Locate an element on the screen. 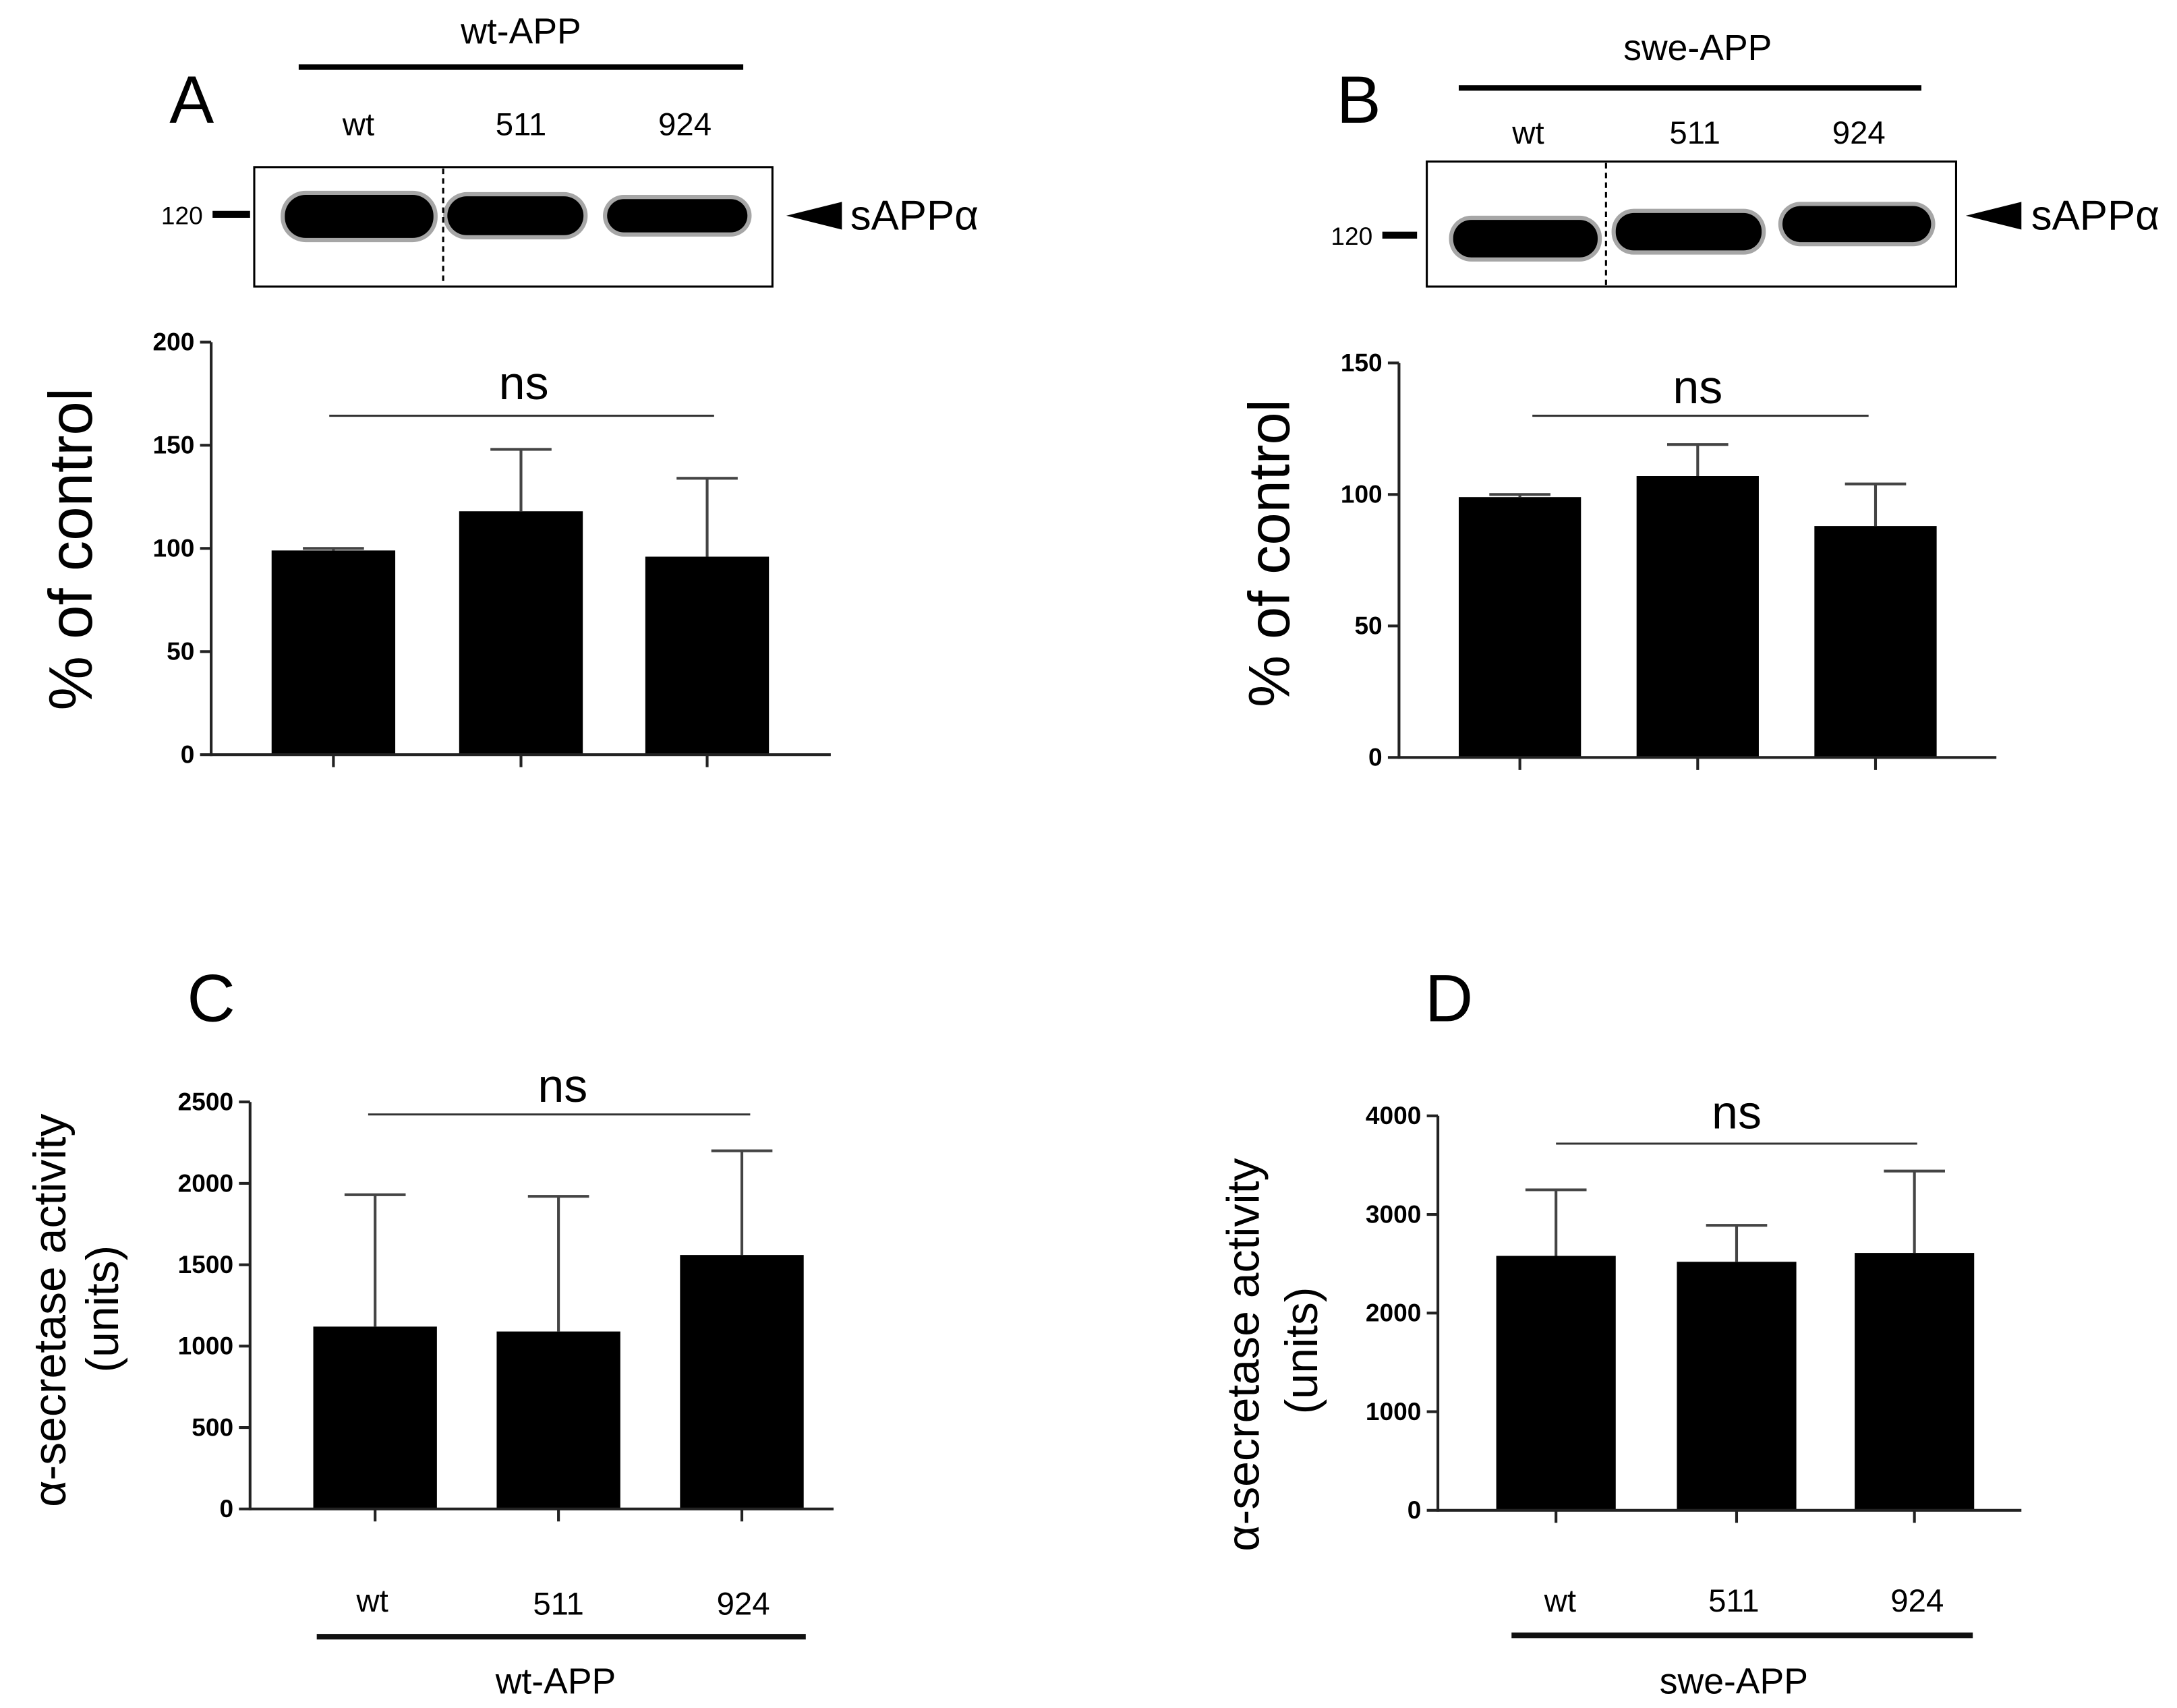 This screenshot has height=1708, width=2177. lane-label-wt-a: wt is located at coordinates (358, 125).